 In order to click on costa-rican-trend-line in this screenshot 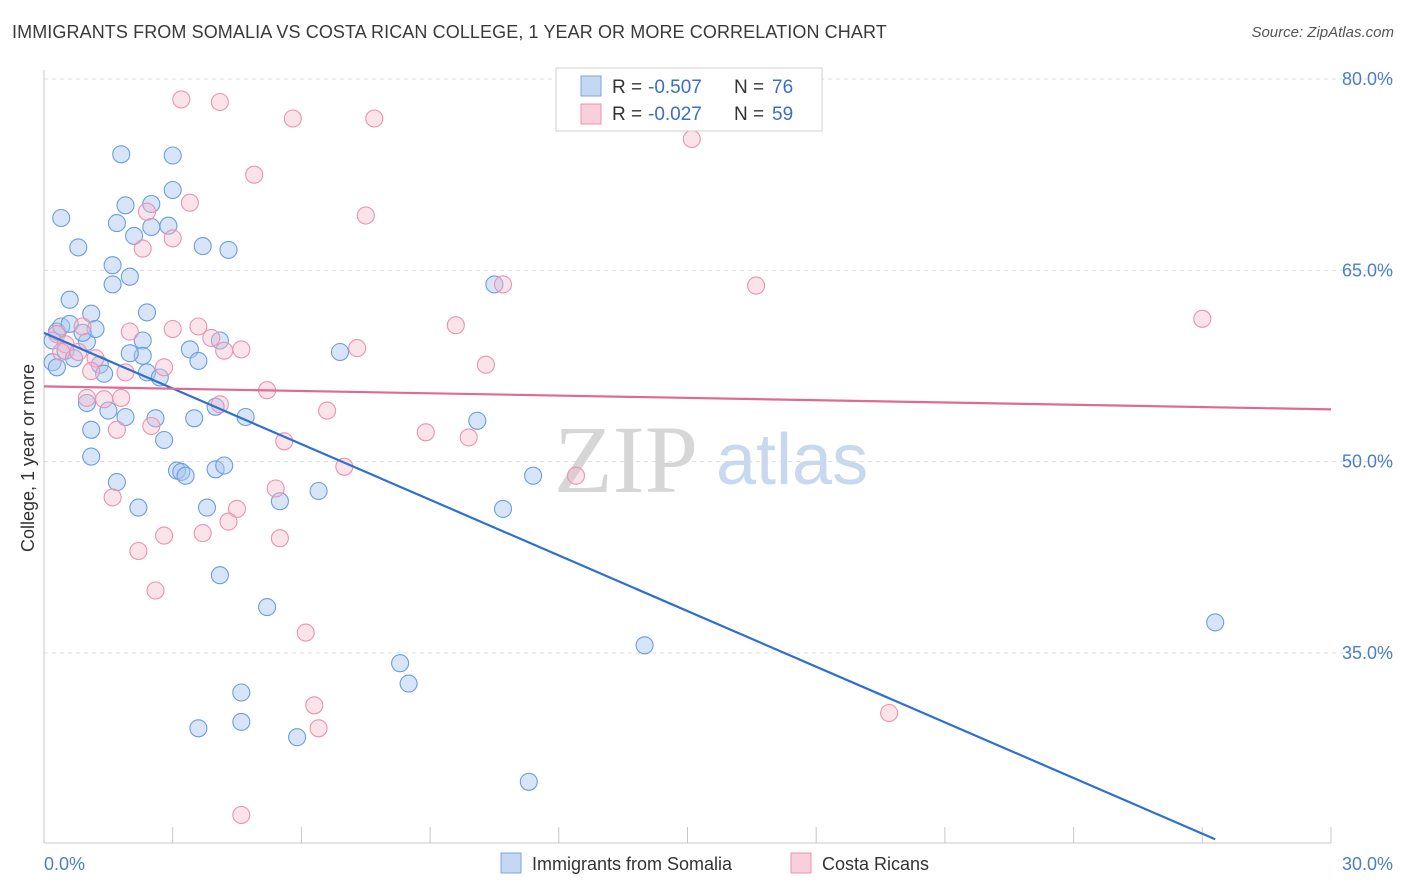, I will do `click(687, 398)`.